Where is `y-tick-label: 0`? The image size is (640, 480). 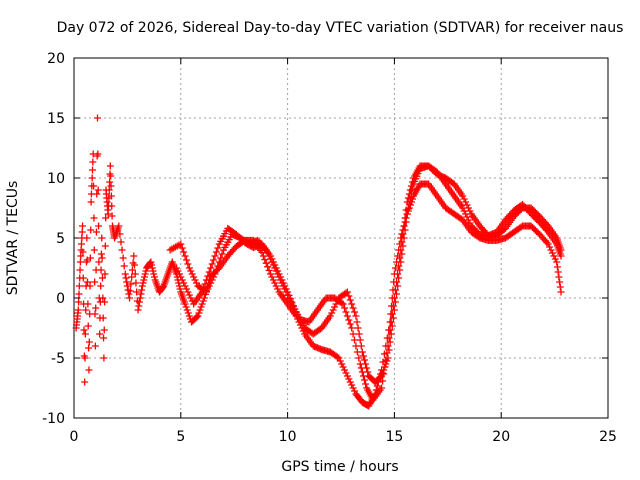
y-tick-label: 0 is located at coordinates (60, 299).